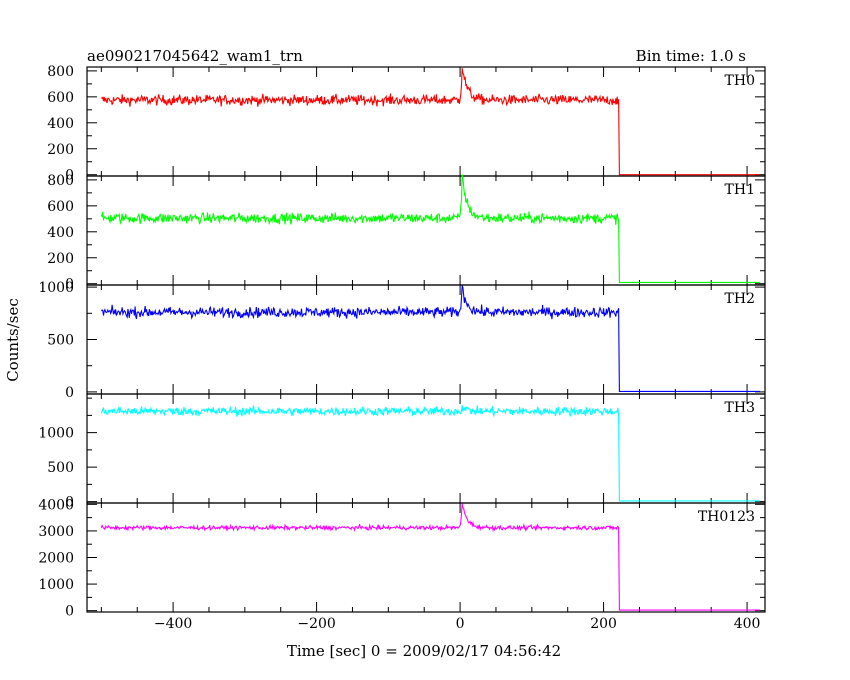 The image size is (850, 680). Describe the element at coordinates (740, 81) in the screenshot. I see `channel-label-th0: TH0` at that location.